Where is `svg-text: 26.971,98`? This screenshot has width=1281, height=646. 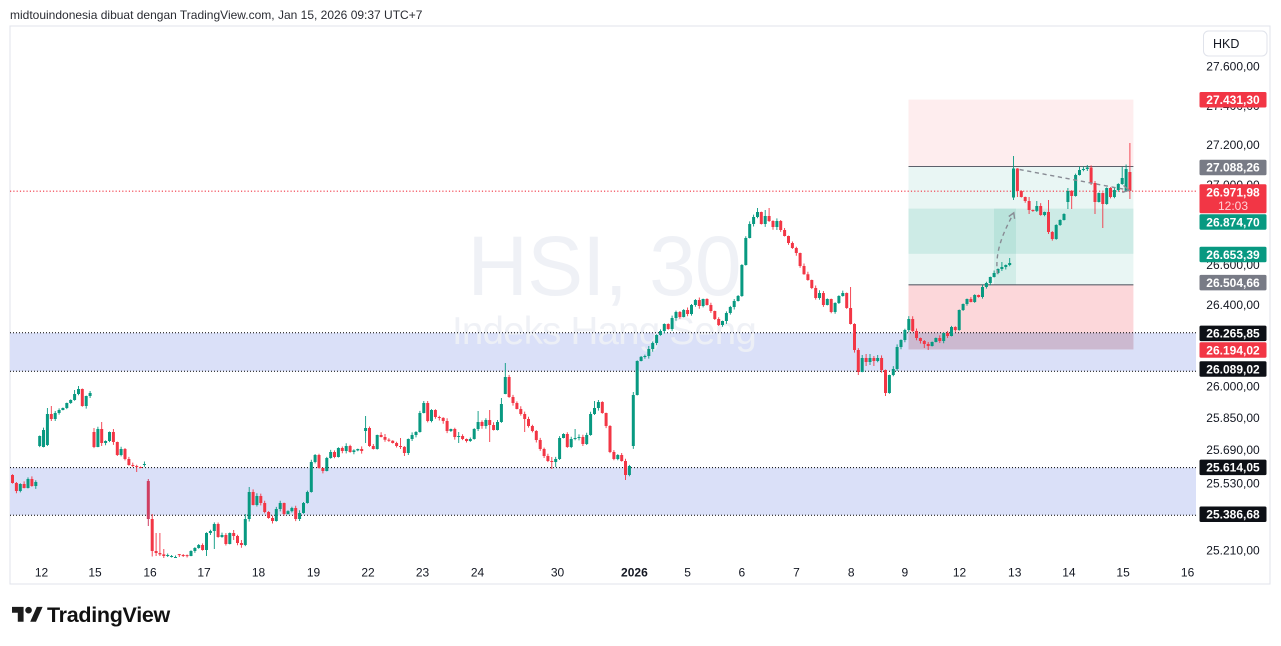 svg-text: 26.971,98 is located at coordinates (1233, 192).